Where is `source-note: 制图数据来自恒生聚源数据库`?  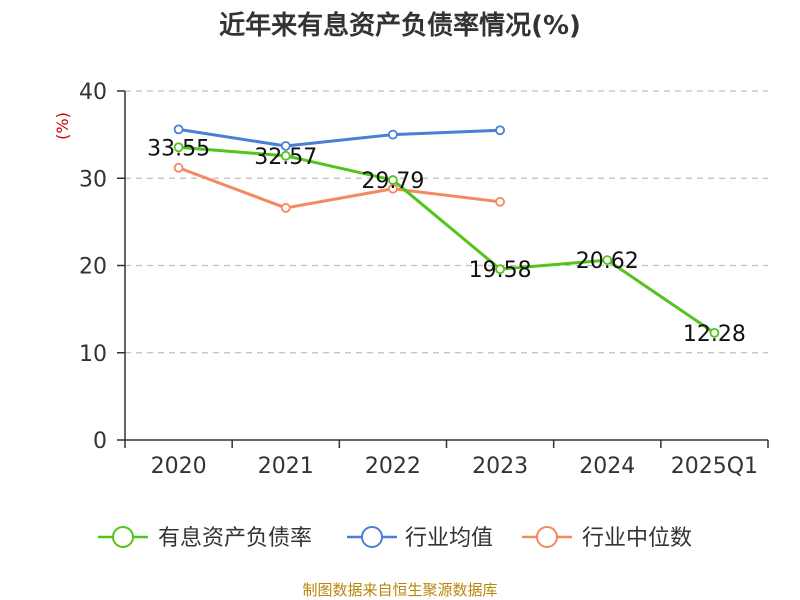 source-note: 制图数据来自恒生聚源数据库 is located at coordinates (399, 590).